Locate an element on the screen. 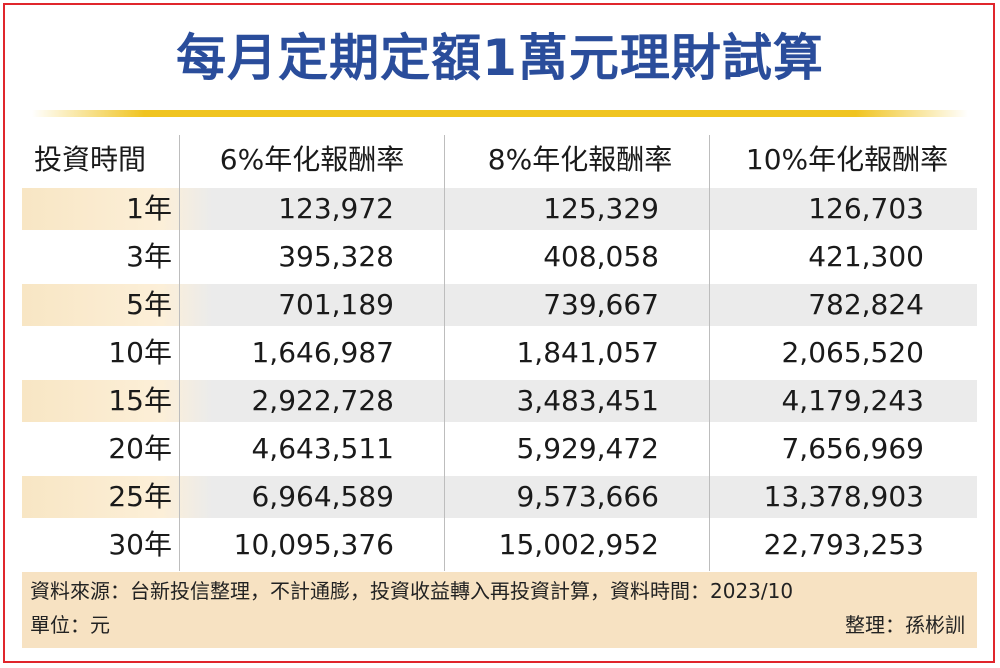  title-underline is located at coordinates (500, 113).